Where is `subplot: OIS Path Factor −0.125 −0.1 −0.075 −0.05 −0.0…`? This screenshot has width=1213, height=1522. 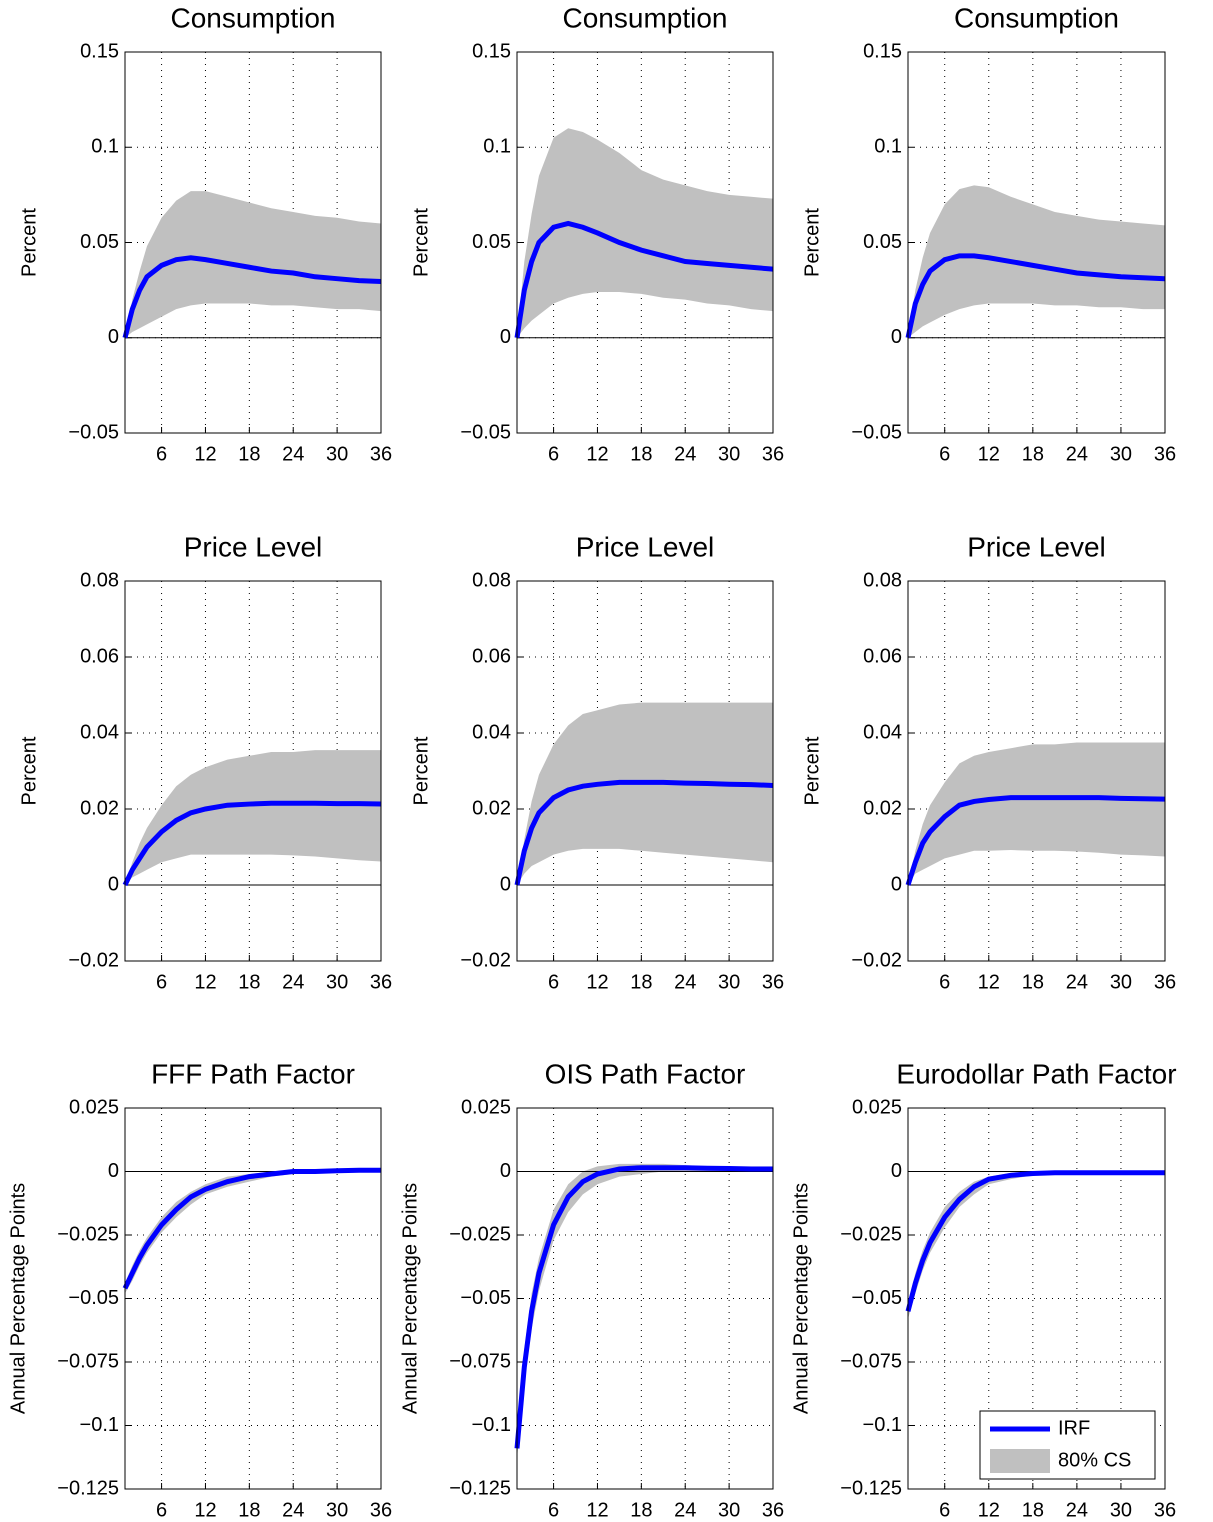
subplot: OIS Path Factor −0.125 −0.1 −0.075 −0.05 −0.0… is located at coordinates (591, 1289).